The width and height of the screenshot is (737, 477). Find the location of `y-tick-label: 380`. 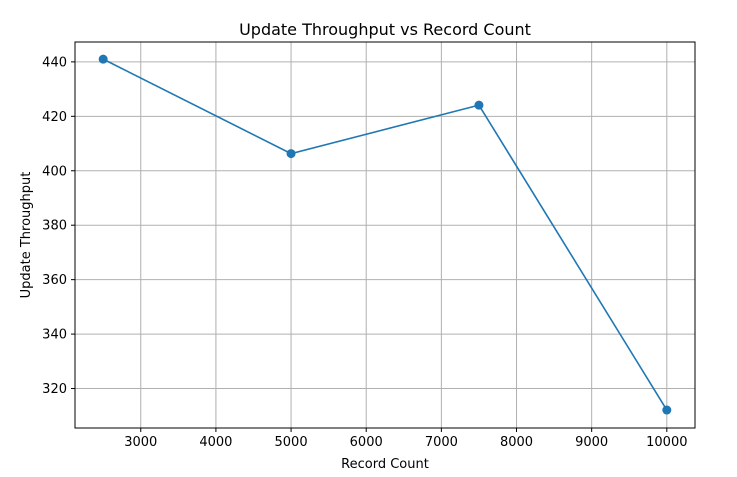

y-tick-label: 380 is located at coordinates (54, 226).